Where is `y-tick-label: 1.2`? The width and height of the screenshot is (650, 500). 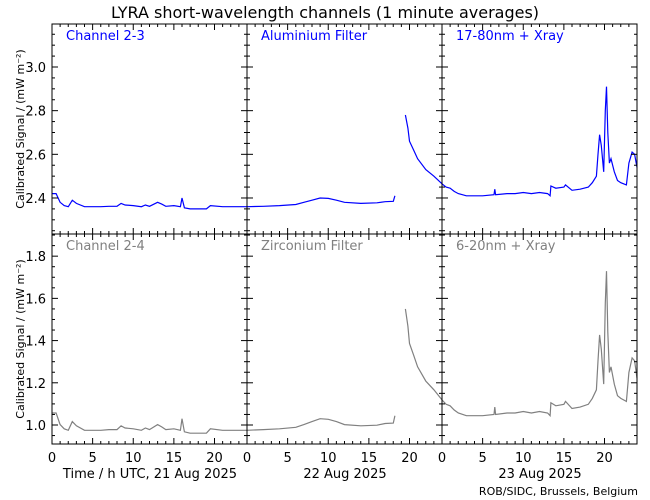 y-tick-label: 1.2 is located at coordinates (35, 384).